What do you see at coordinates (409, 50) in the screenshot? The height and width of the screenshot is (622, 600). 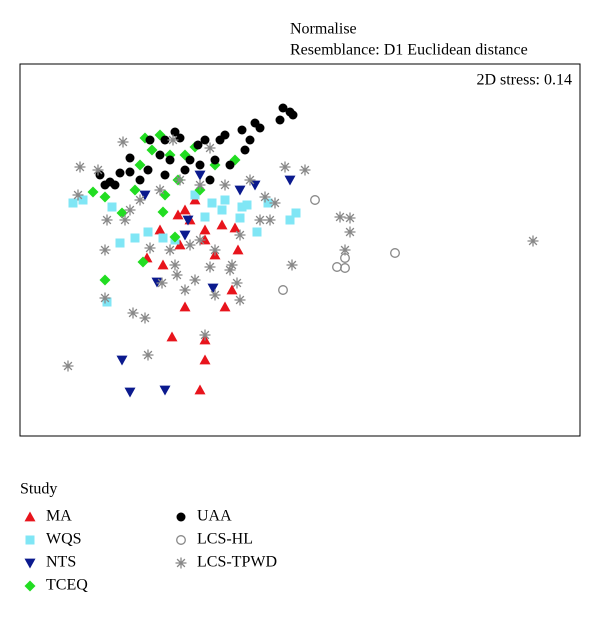 I see `chart-subtitle: Resemblance: D1 Euclidean distance` at bounding box center [409, 50].